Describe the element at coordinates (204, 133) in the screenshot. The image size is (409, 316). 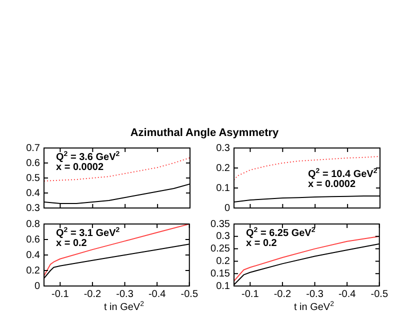
I see `chart-title: Azimuthal Angle Asymmetry` at that location.